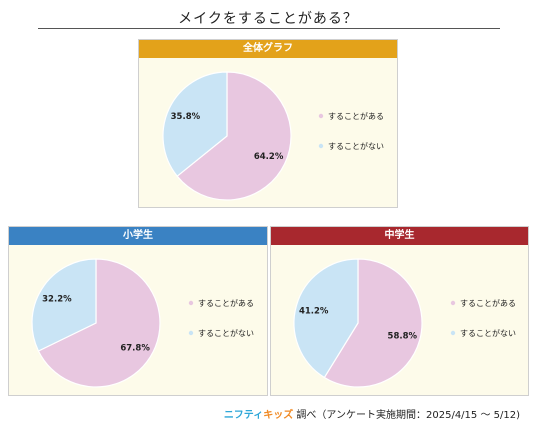 The width and height of the screenshot is (536, 429). Describe the element at coordinates (186, 117) in the screenshot. I see `pie-label-no-overall: 35.8%` at that location.